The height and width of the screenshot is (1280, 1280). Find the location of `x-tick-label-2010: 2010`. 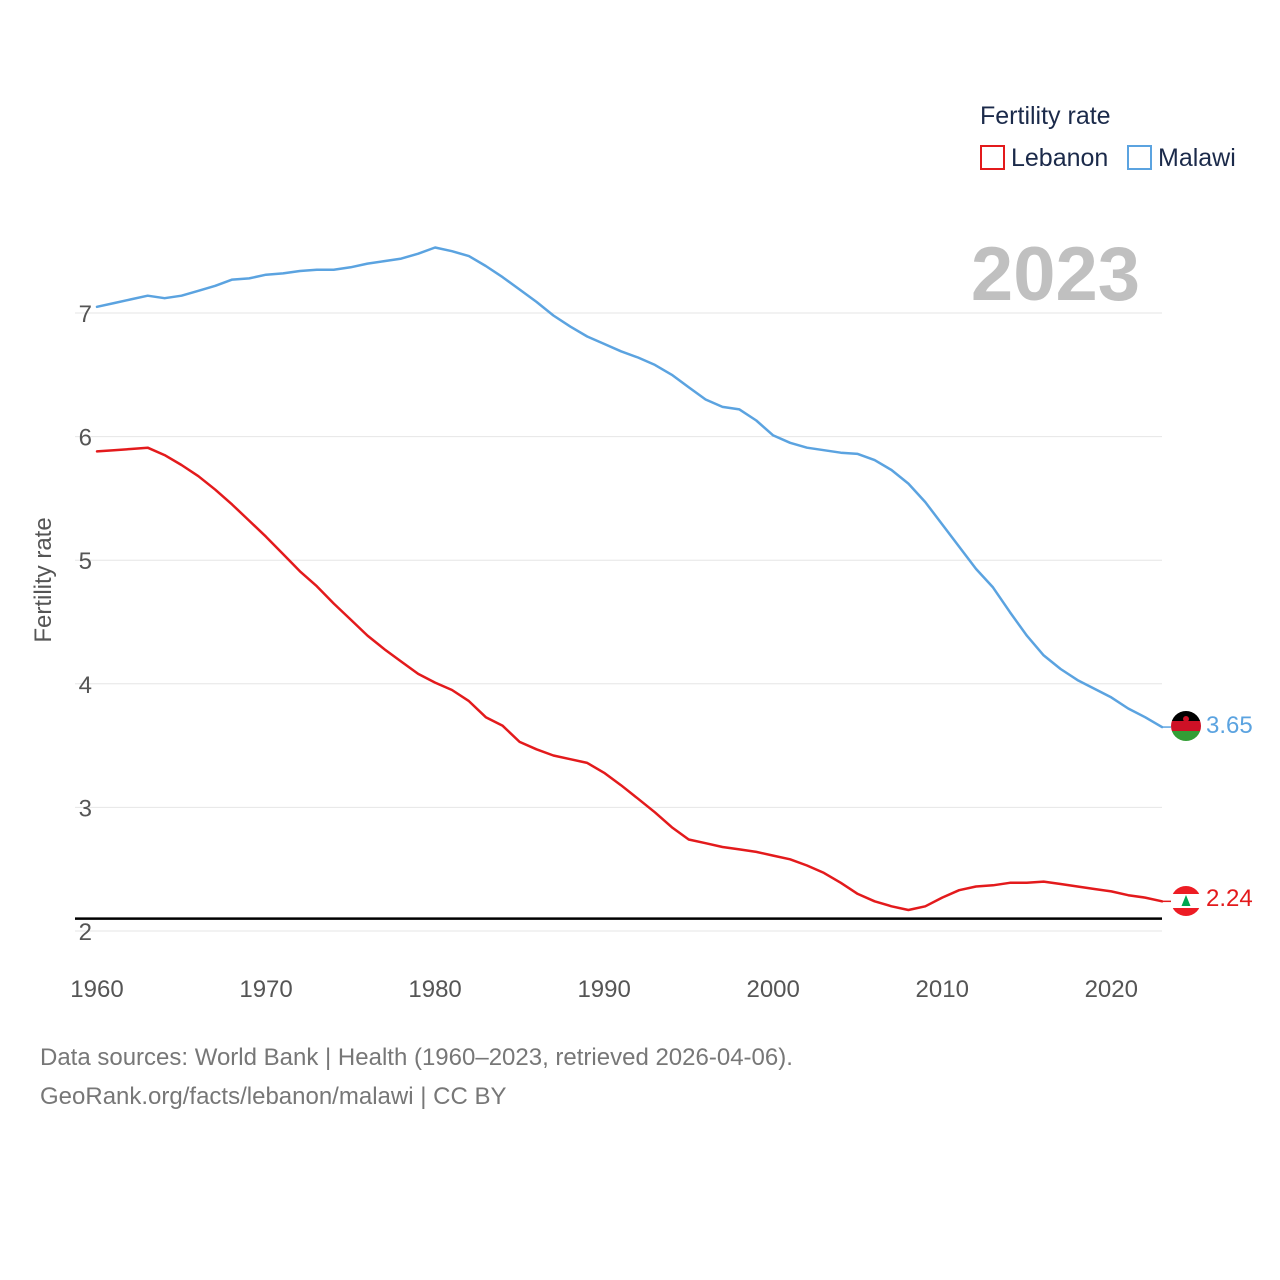

x-tick-label-2010: 2010 is located at coordinates (942, 989).